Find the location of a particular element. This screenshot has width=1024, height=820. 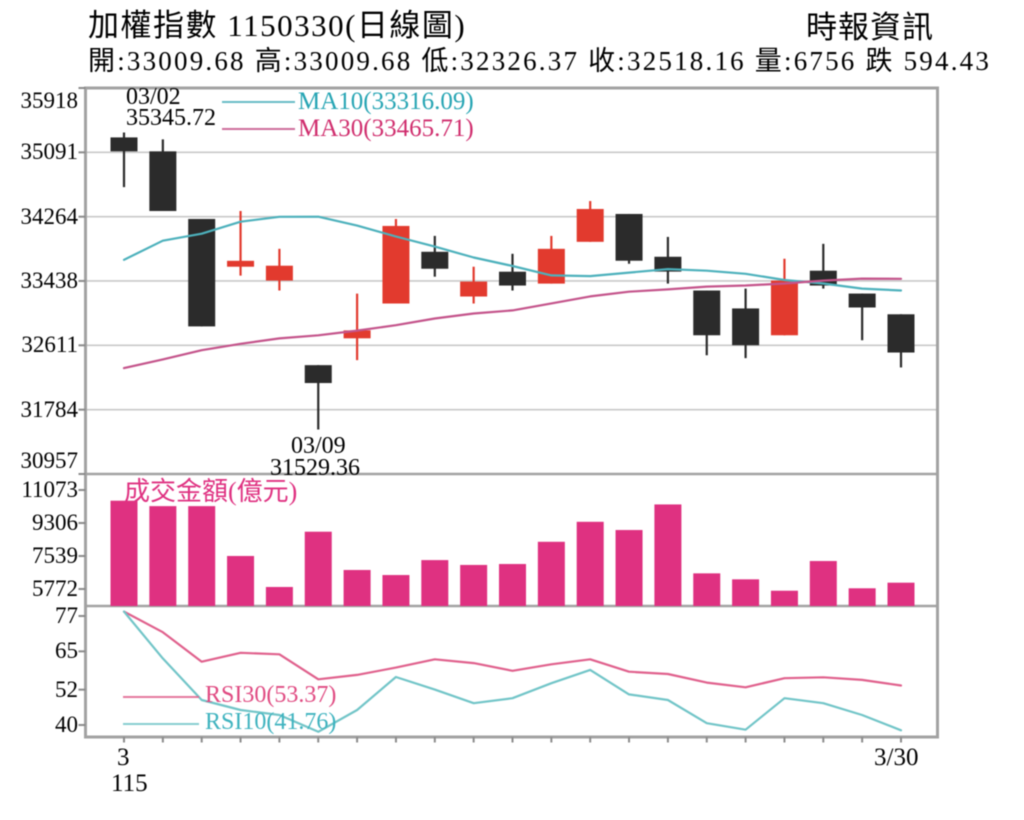

volume-axis-label: 7539 is located at coordinates (55, 555).